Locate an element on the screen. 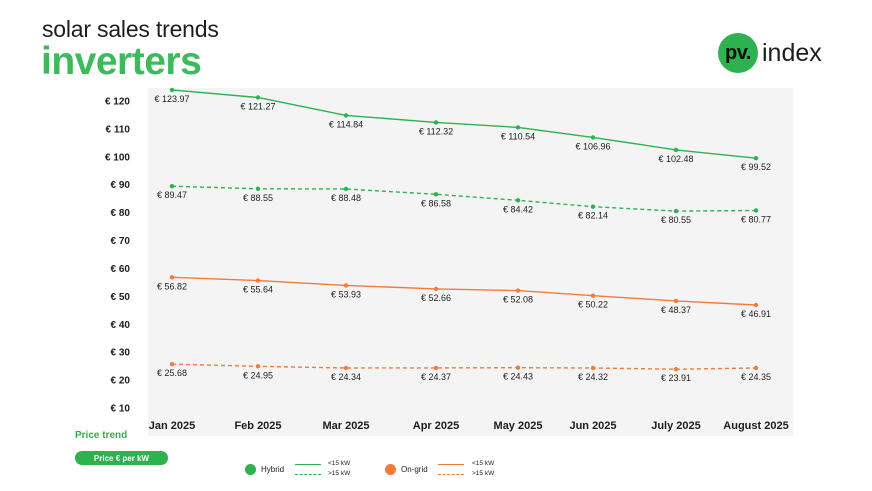 This screenshot has width=872, height=491. y-tick-label: € 10 is located at coordinates (121, 409).